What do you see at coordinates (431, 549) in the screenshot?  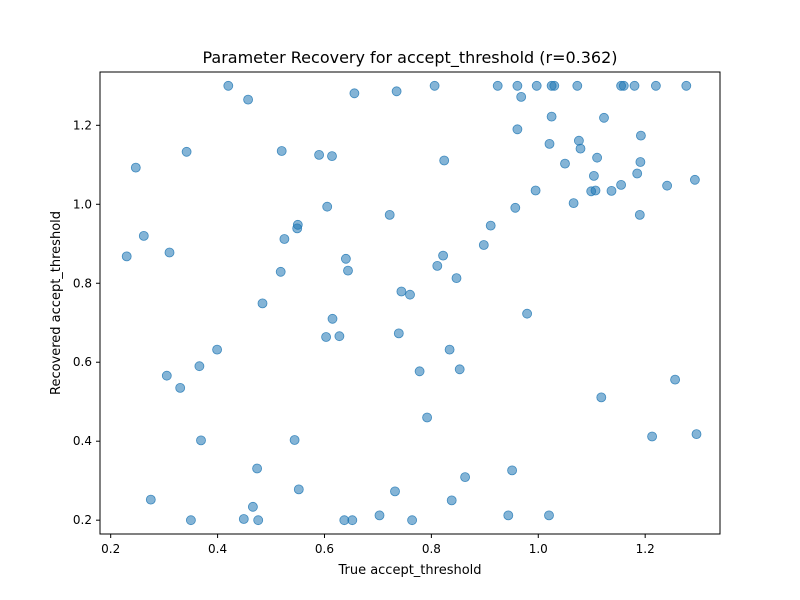 I see `x-tick-label: 0.8` at bounding box center [431, 549].